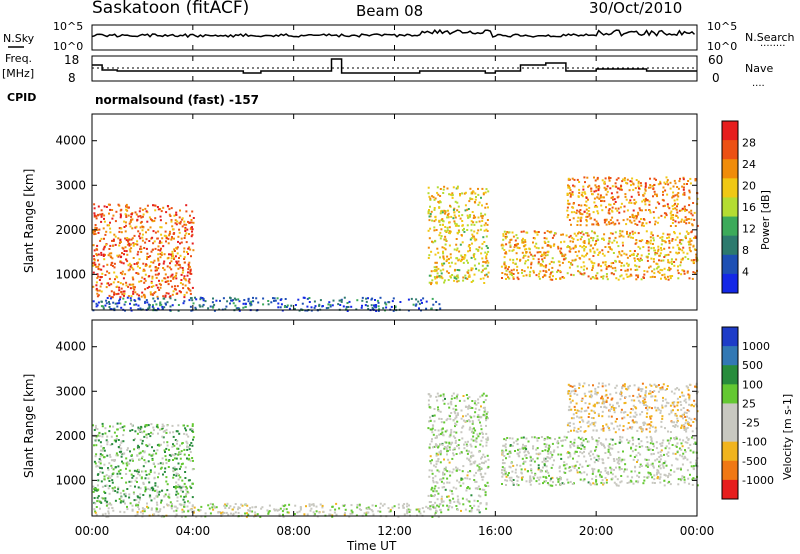  What do you see at coordinates (70, 185) in the screenshot?
I see `power-ytick-label: 3000` at bounding box center [70, 185].